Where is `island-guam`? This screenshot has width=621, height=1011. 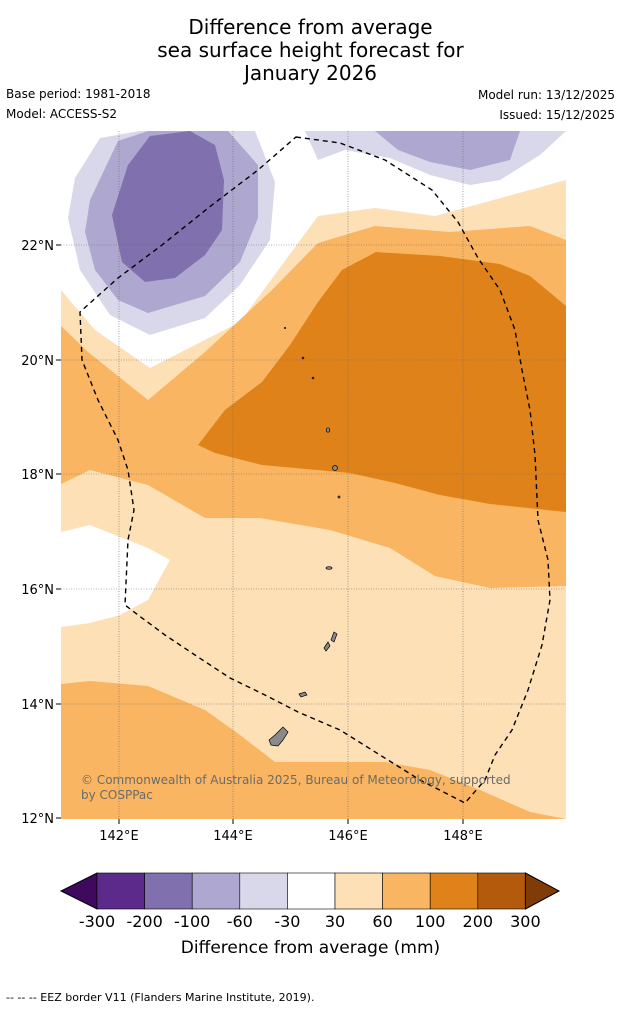
island-guam is located at coordinates (278, 736).